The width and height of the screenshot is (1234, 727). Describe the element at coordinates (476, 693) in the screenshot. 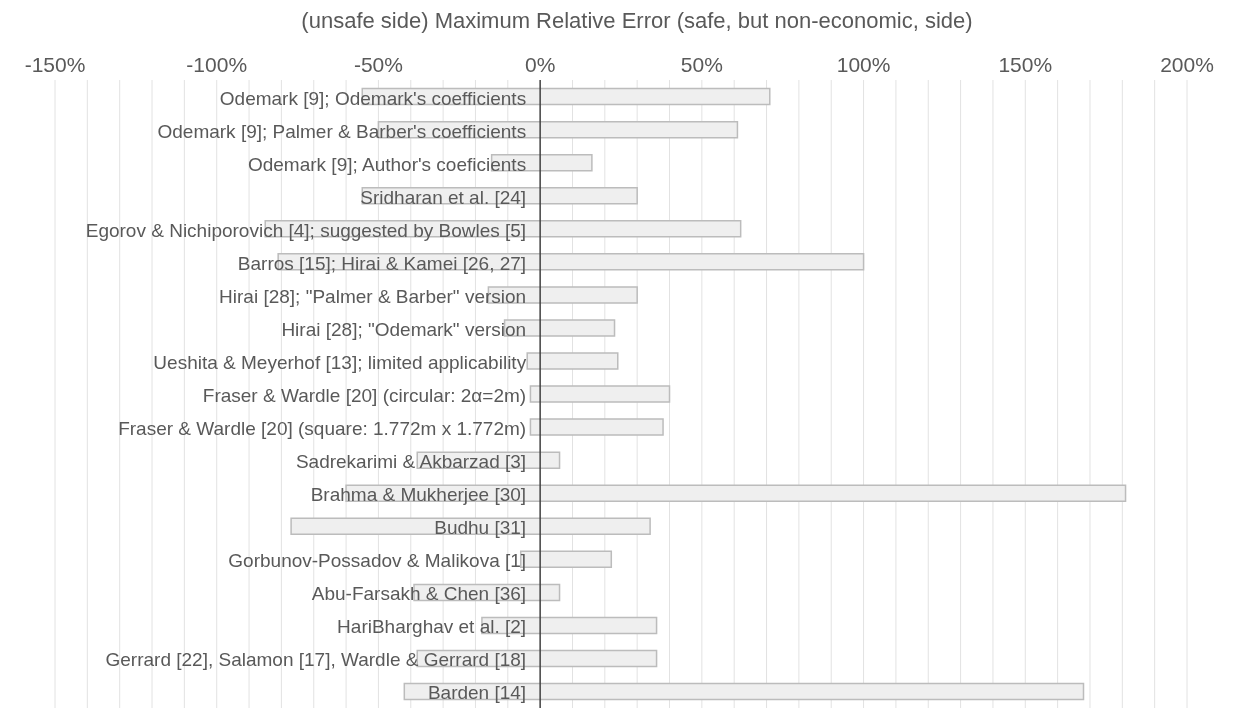

I see `y-tick-label: Barden [14]` at that location.